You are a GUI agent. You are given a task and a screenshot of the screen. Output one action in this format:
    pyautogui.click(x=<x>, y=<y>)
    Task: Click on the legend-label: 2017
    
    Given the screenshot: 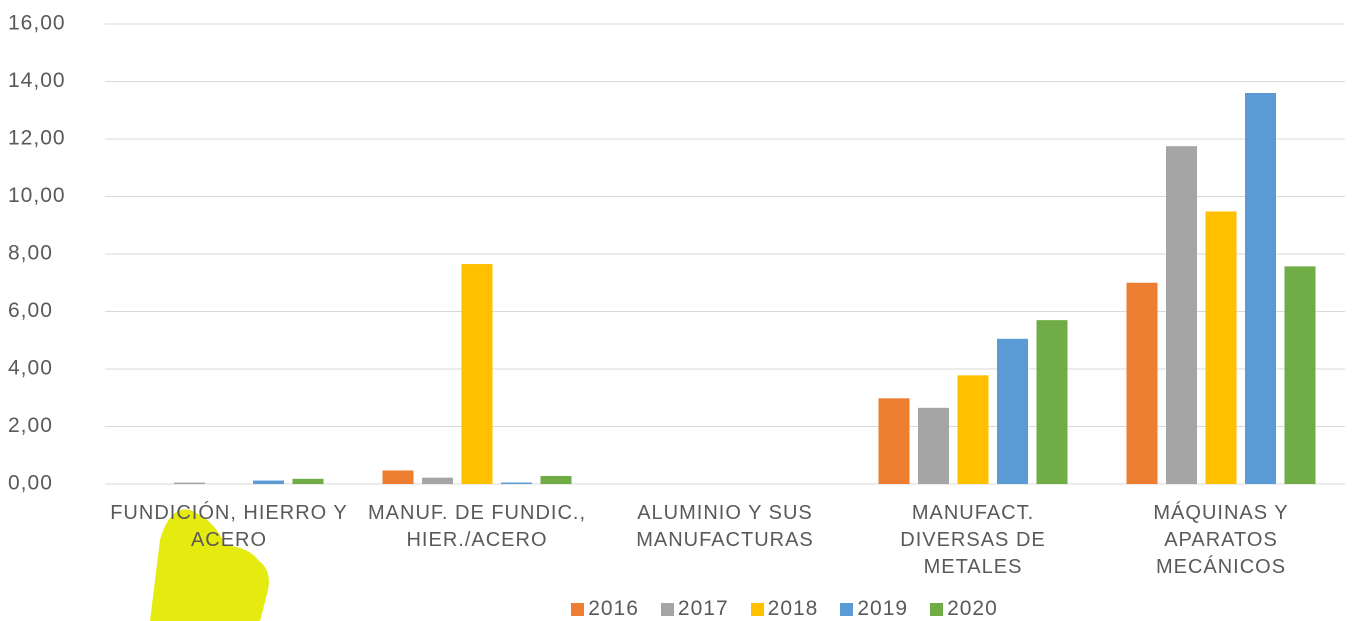 What is the action you would take?
    pyautogui.click(x=703, y=608)
    